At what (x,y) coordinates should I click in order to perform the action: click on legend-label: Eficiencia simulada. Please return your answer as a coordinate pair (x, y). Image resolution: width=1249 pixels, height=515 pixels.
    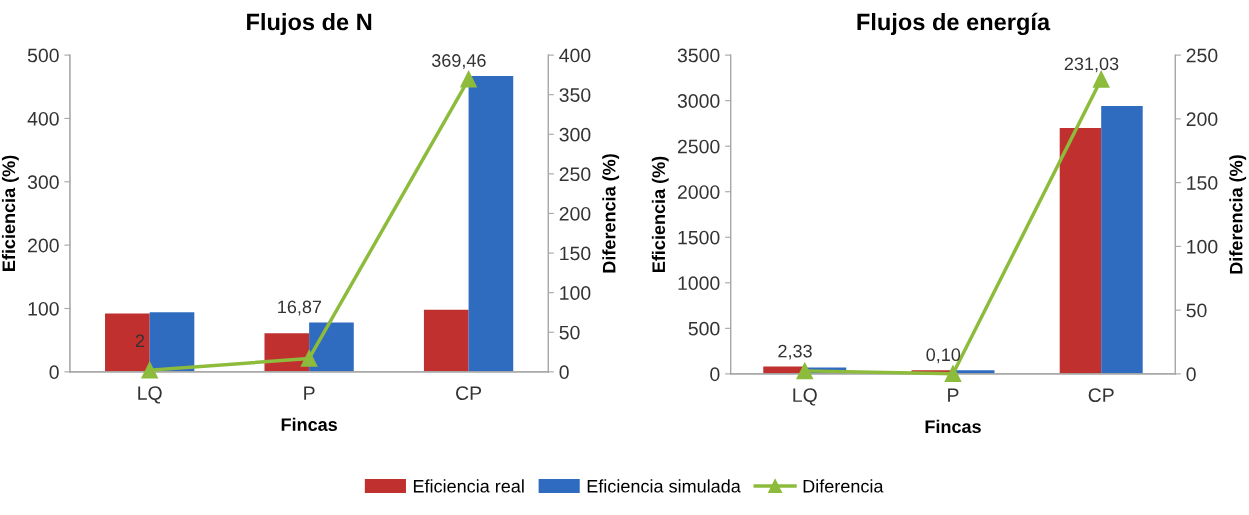
    Looking at the image, I should click on (664, 486).